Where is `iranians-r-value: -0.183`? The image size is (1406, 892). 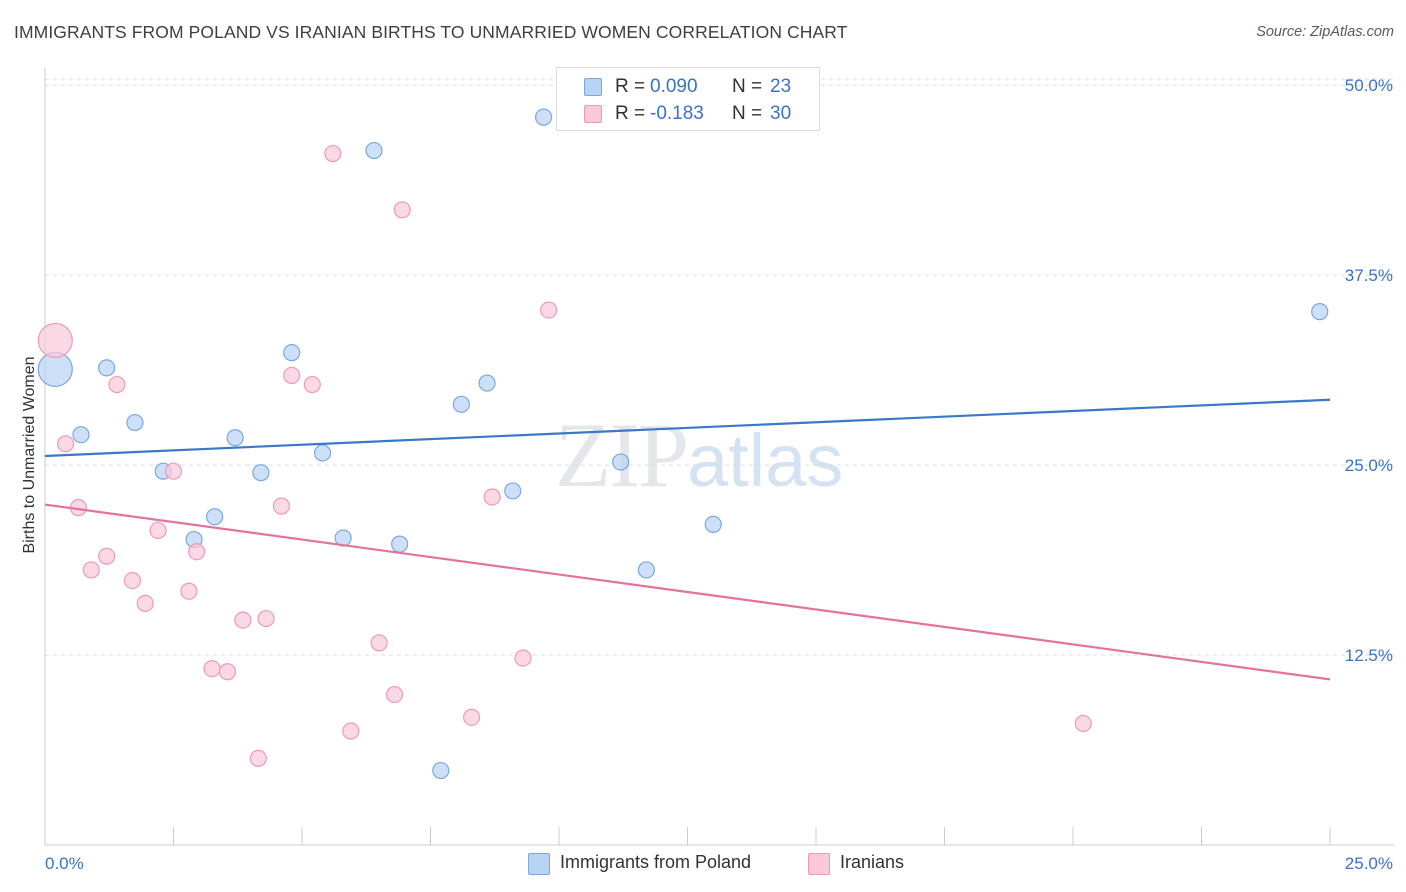
iranians-r-value: -0.183 is located at coordinates (677, 113).